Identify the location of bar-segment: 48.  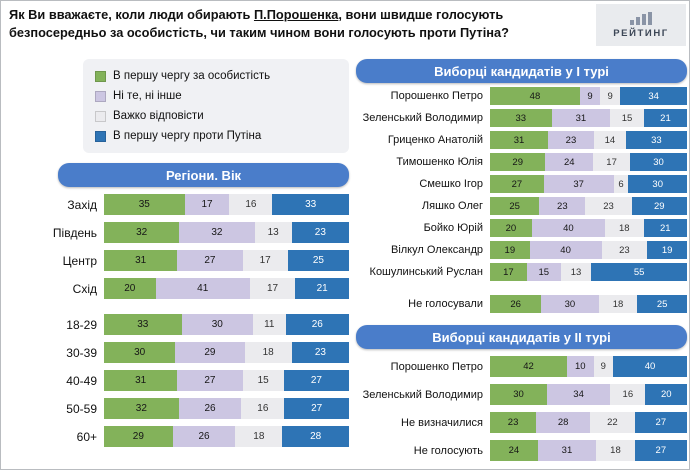
(535, 96).